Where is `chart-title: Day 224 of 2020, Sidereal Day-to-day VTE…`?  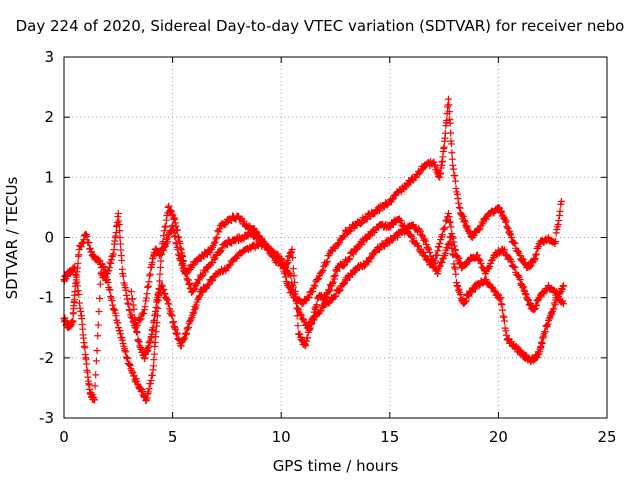
chart-title: Day 224 of 2020, Sidereal Day-to-day VTE… is located at coordinates (320, 26).